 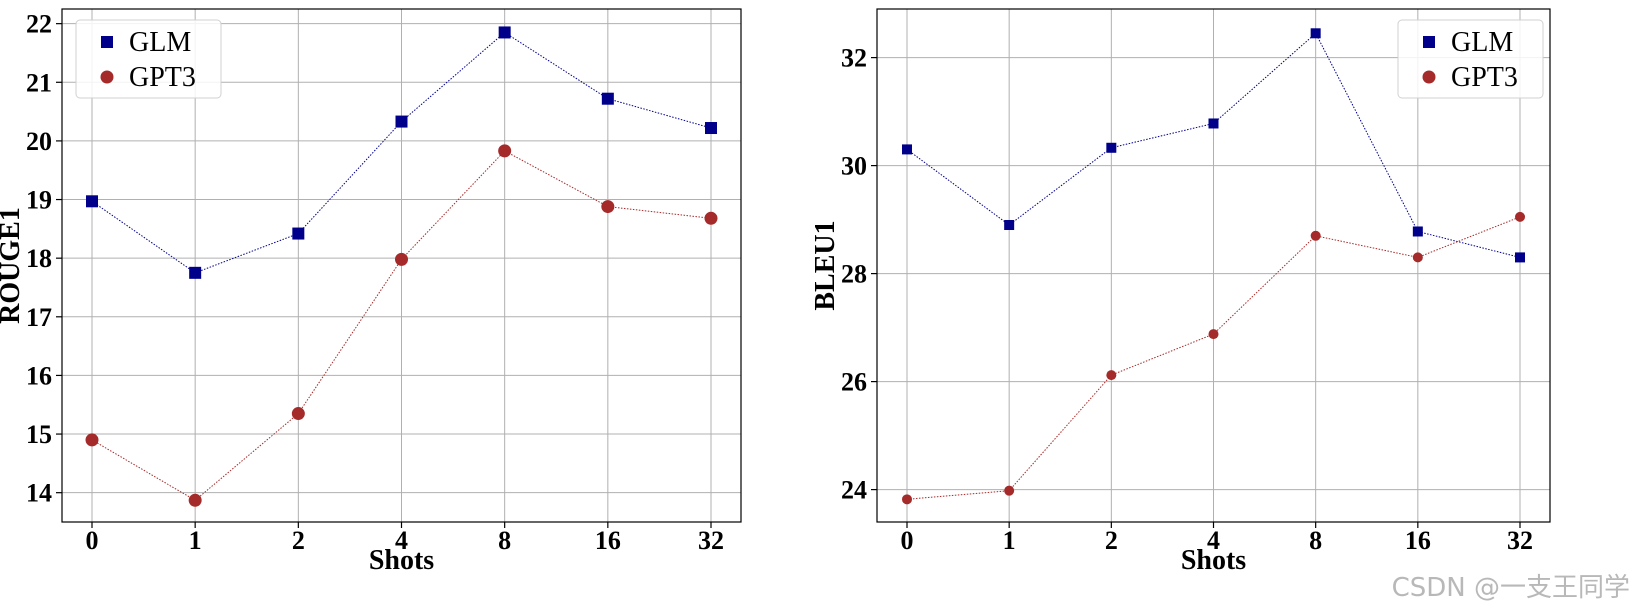 I want to click on y-tick-label: 22, so click(x=39, y=24).